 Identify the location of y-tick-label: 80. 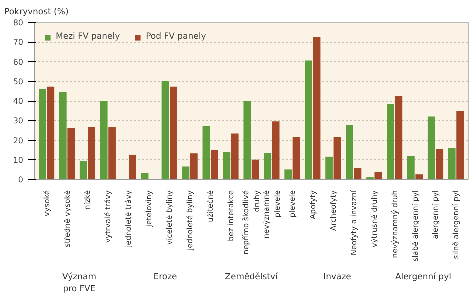
(18, 23).